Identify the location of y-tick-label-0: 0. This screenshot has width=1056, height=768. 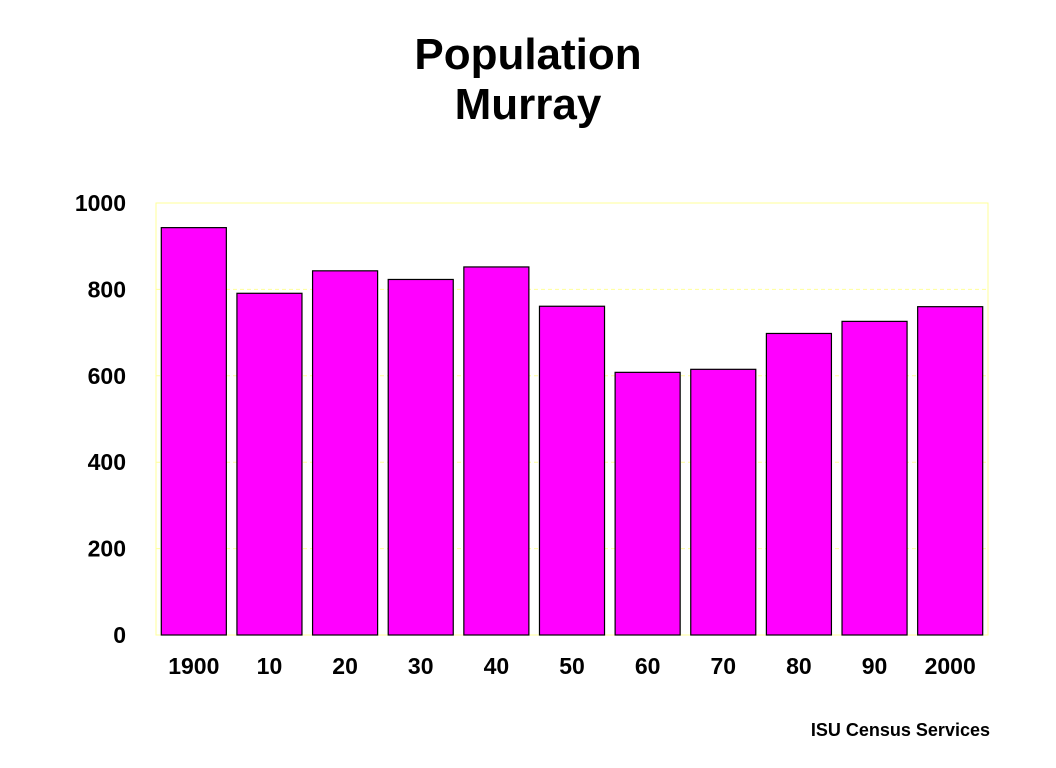
(119, 635).